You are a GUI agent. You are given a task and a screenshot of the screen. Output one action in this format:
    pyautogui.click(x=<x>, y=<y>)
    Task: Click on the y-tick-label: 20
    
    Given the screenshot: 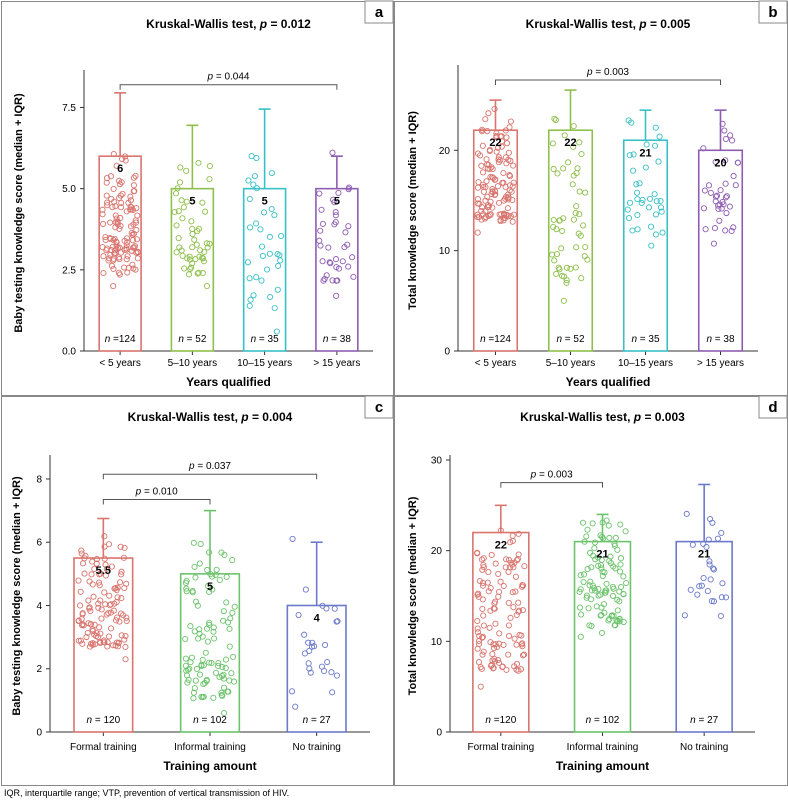 What is the action you would take?
    pyautogui.click(x=437, y=551)
    